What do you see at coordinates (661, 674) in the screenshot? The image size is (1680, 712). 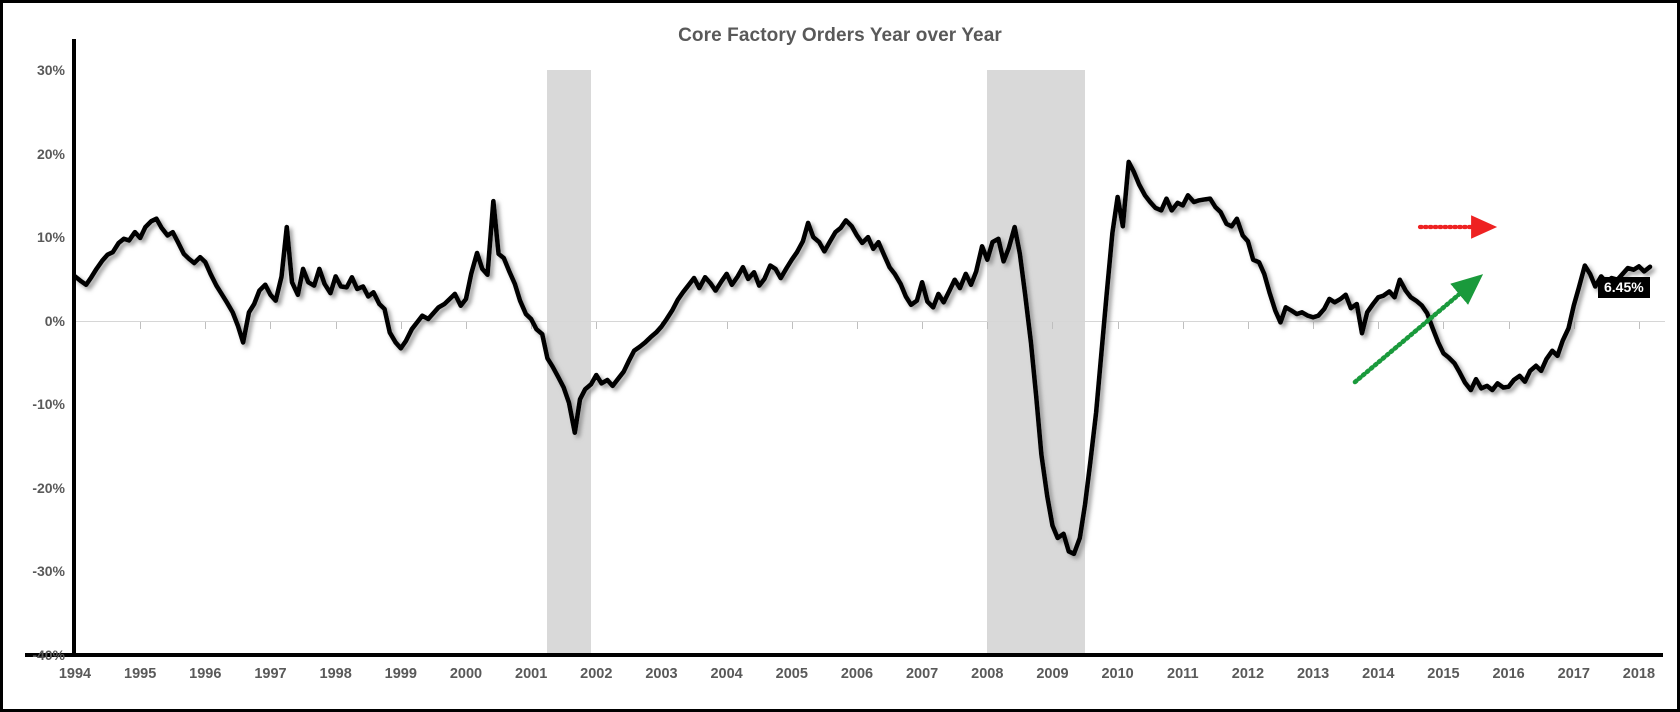 I see `x-axis-tick-label: 2003` at bounding box center [661, 674].